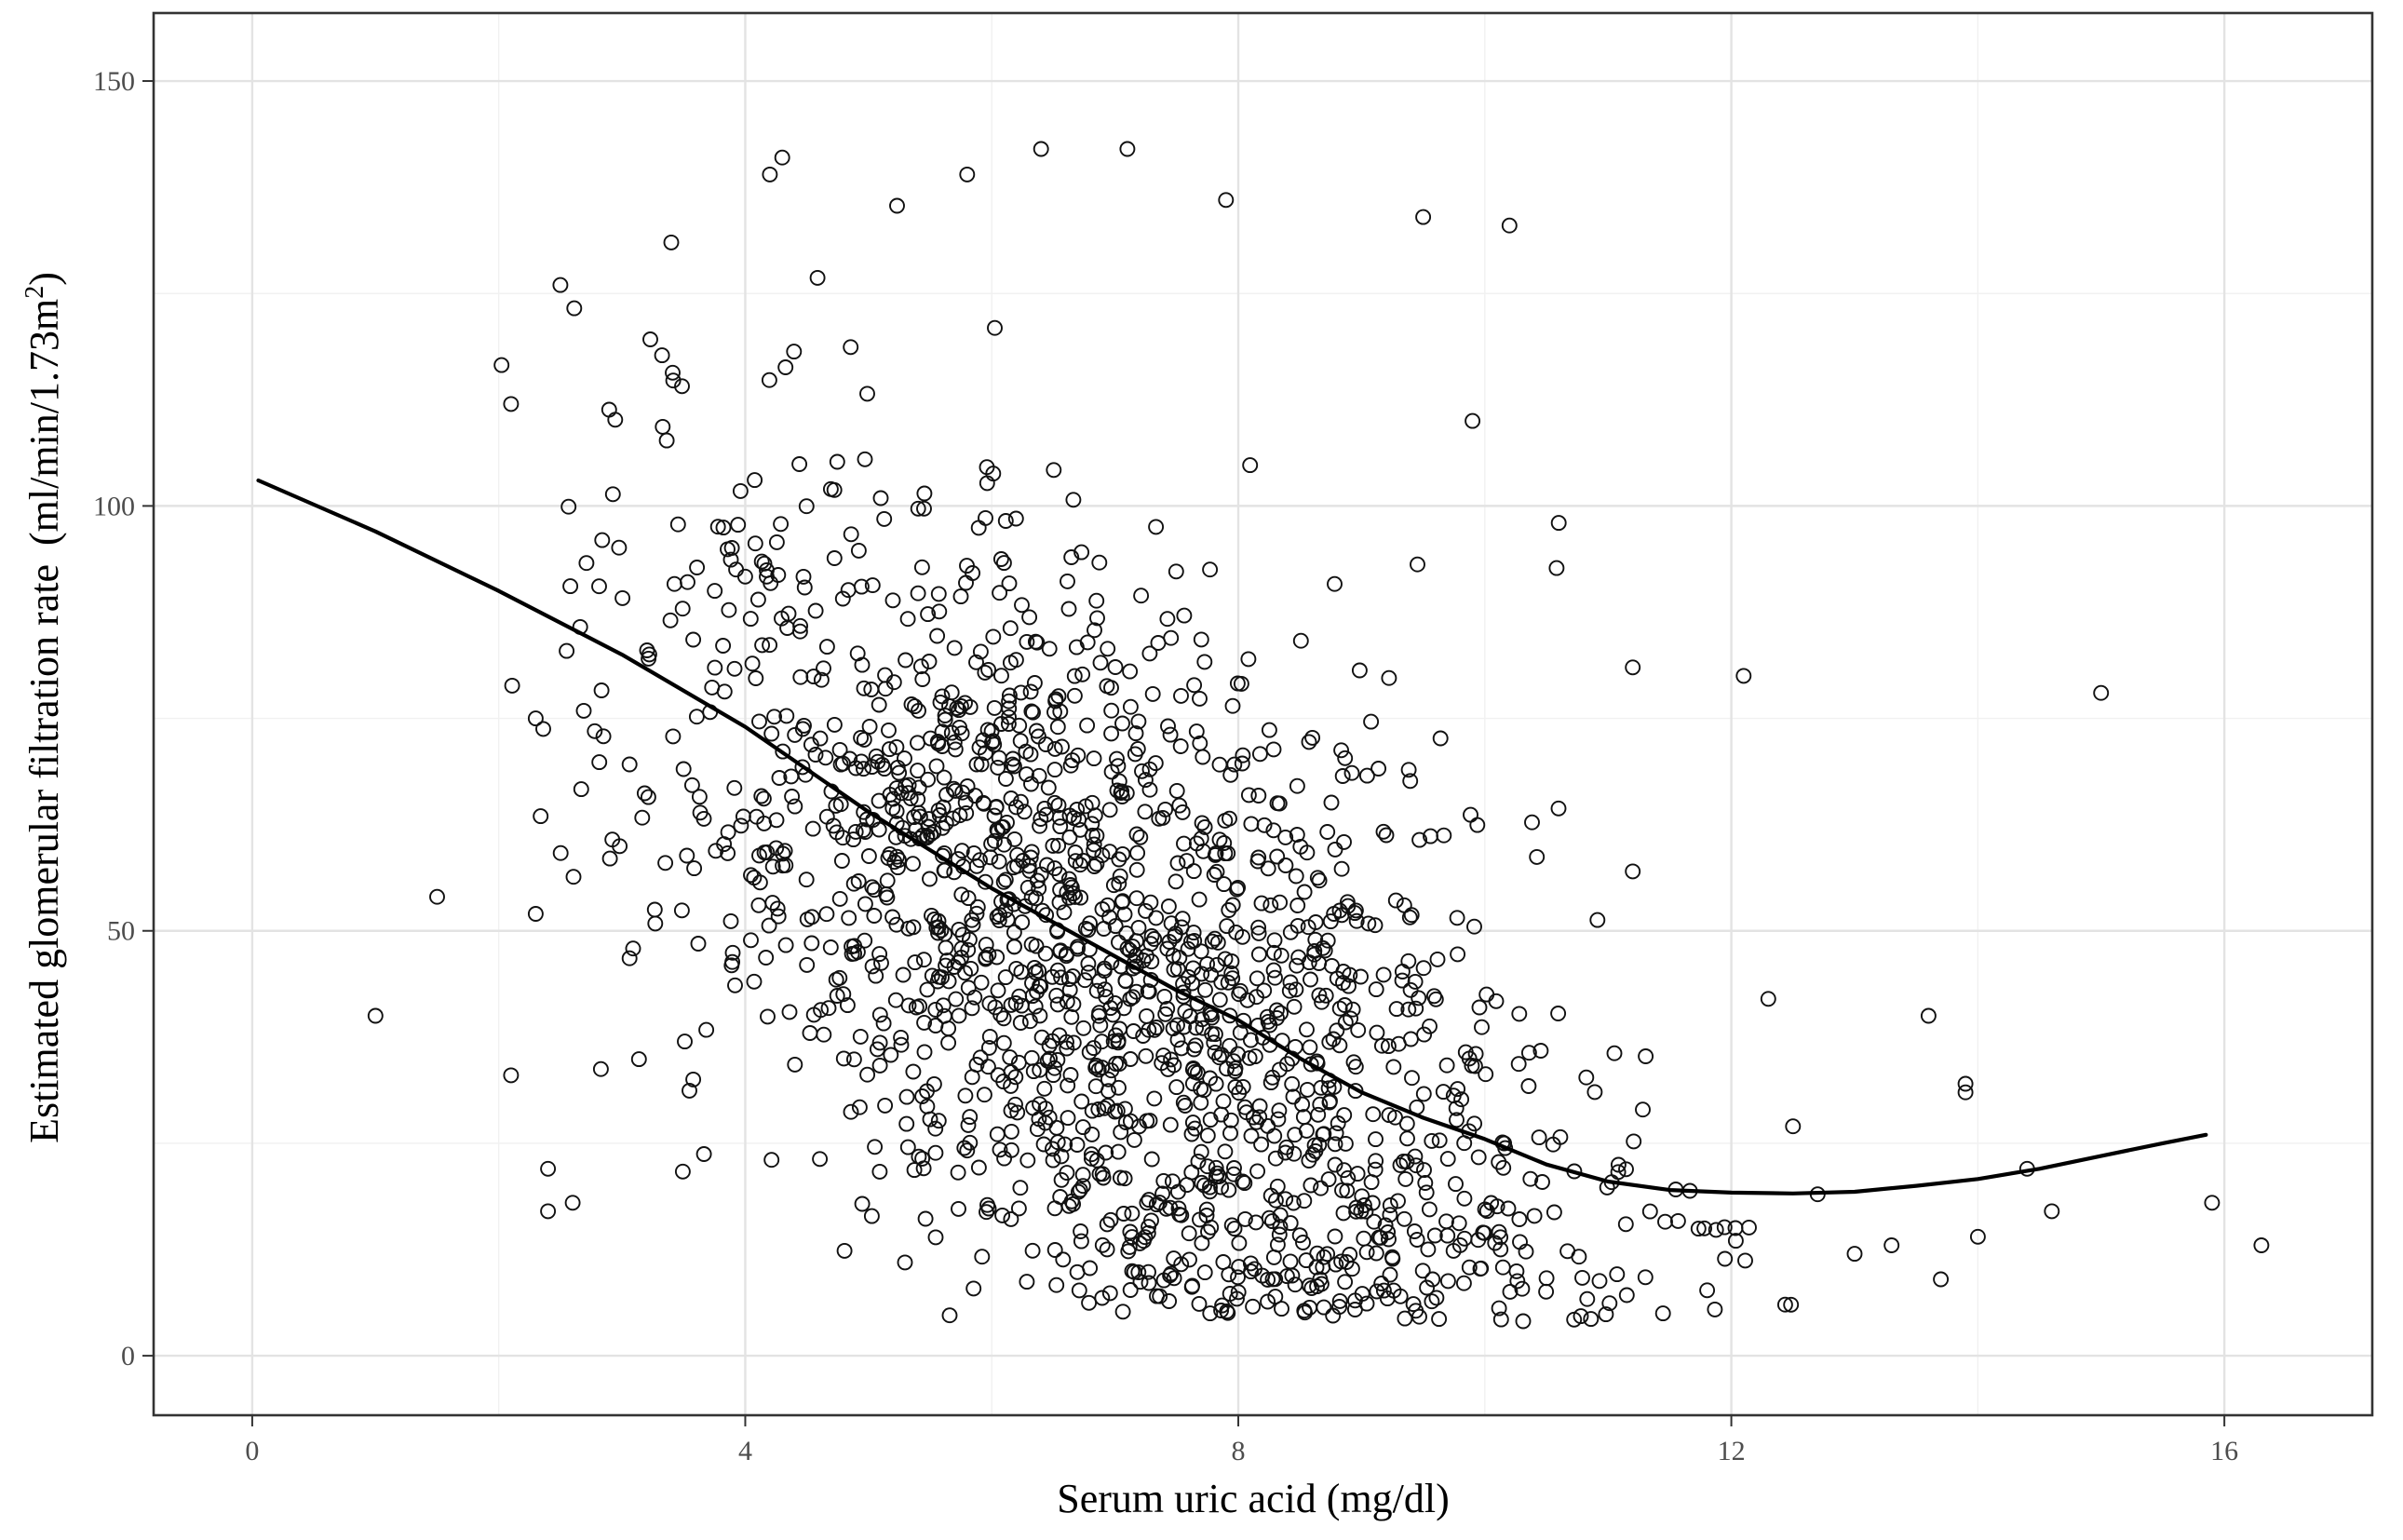 Image resolution: width=2403 pixels, height=1540 pixels. What do you see at coordinates (34, 293) in the screenshot?
I see `y-axis-title-superscript: 2` at bounding box center [34, 293].